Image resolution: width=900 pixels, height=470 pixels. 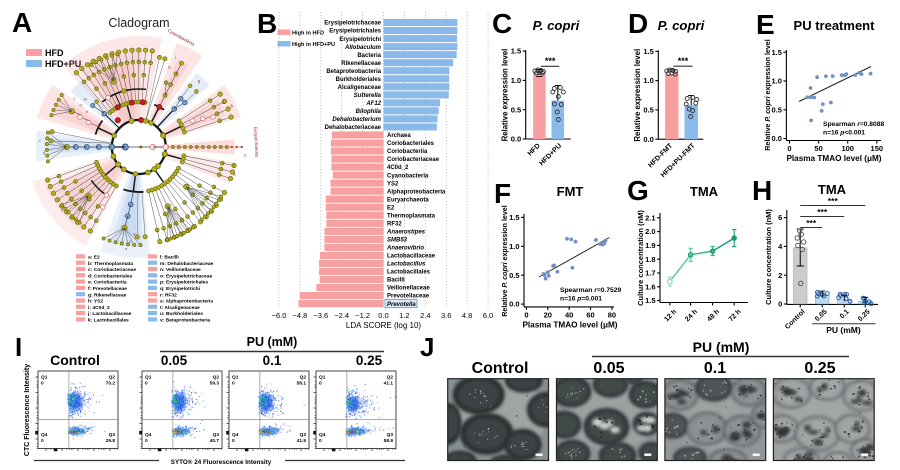 What do you see at coordinates (80, 104) in the screenshot?
I see `svg-text: d` at bounding box center [80, 104].